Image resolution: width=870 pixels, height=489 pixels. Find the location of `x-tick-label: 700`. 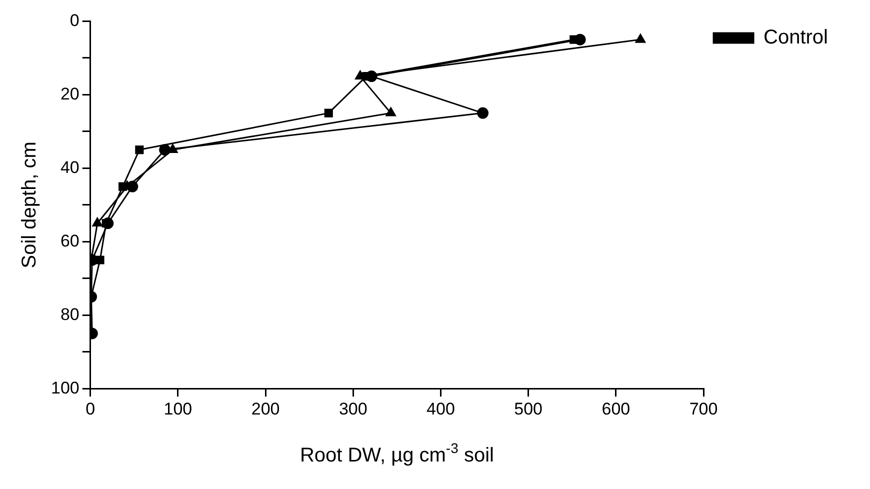

x-tick-label: 700 is located at coordinates (703, 408).